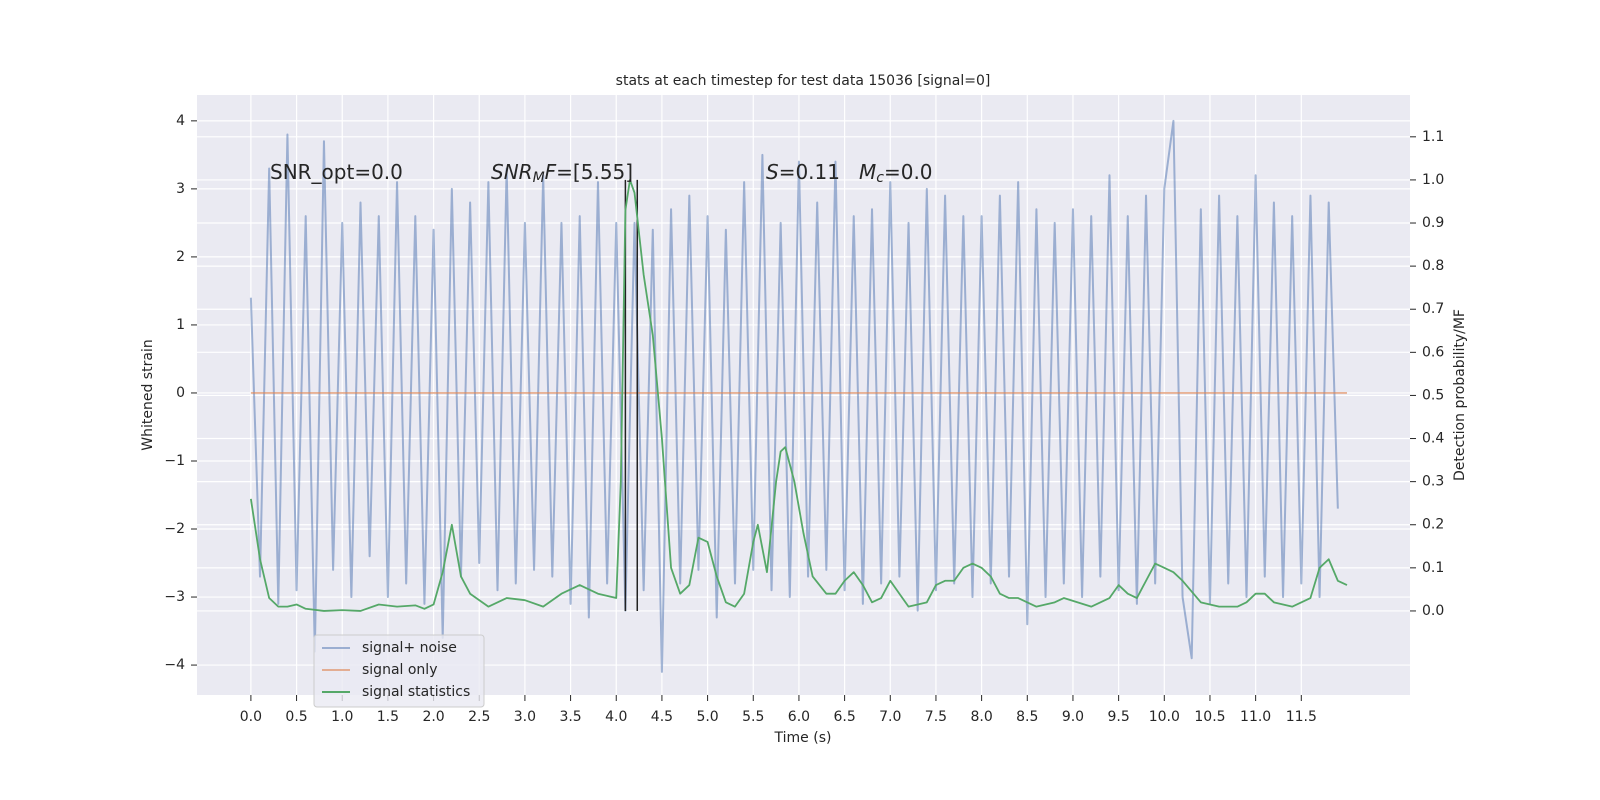 The image size is (1600, 800). Describe the element at coordinates (707, 717) in the screenshot. I see `x-tick-label: 5.0` at that location.